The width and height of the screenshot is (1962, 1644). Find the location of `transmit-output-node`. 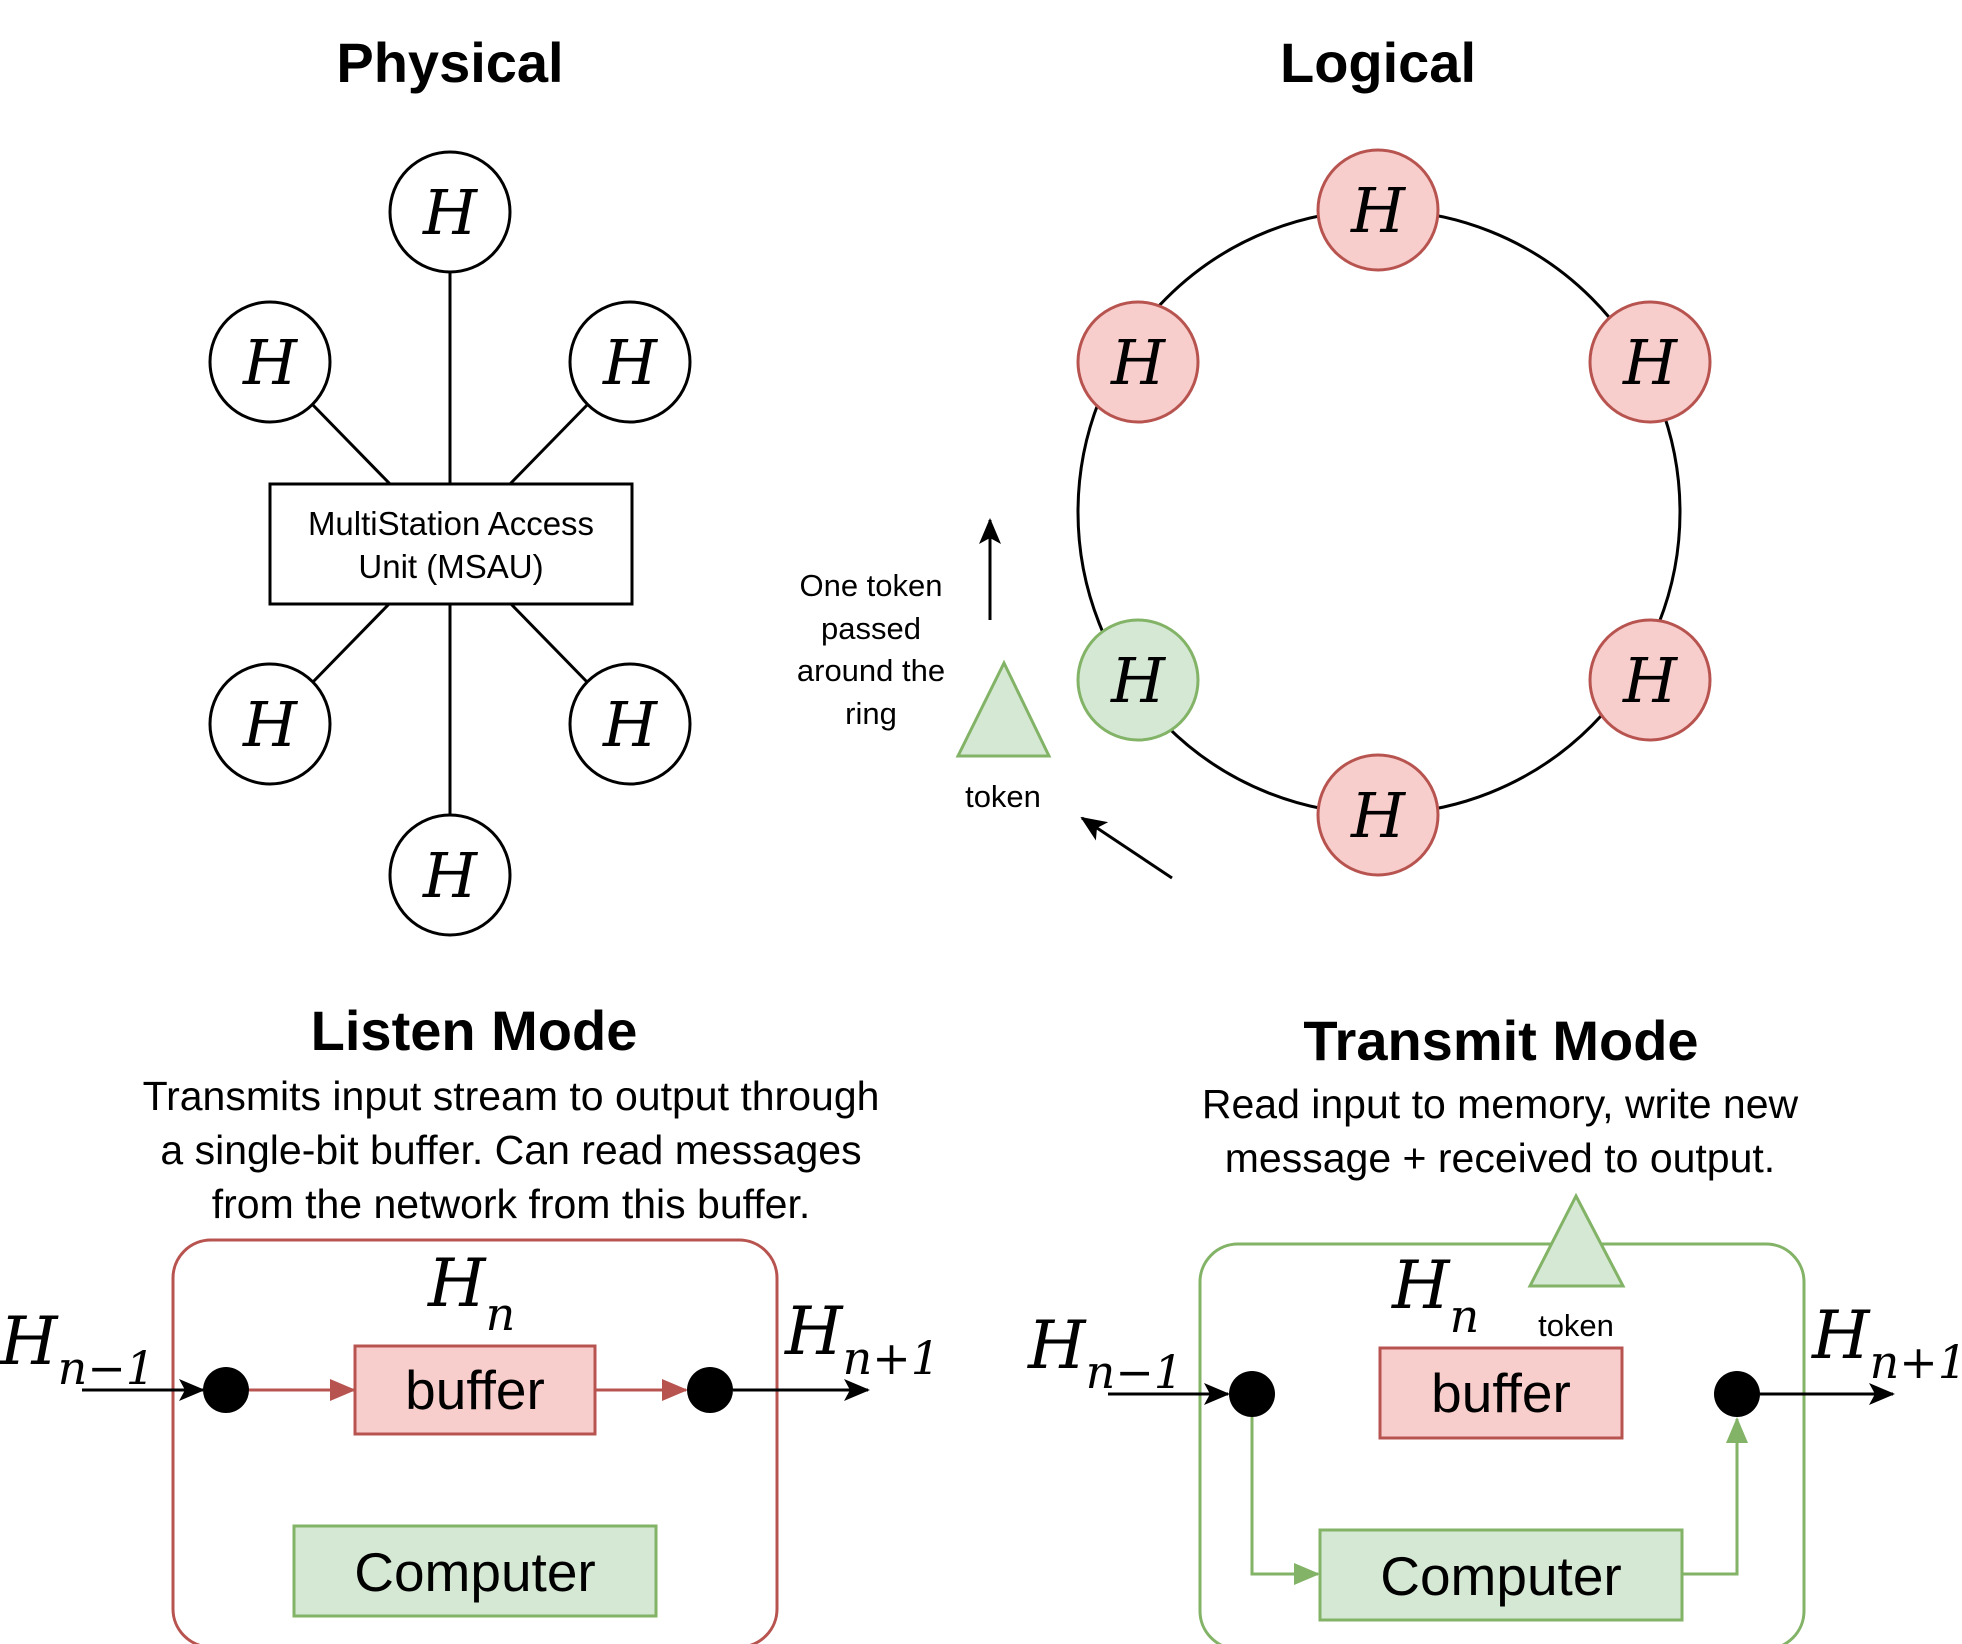

transmit-output-node is located at coordinates (1737, 1394).